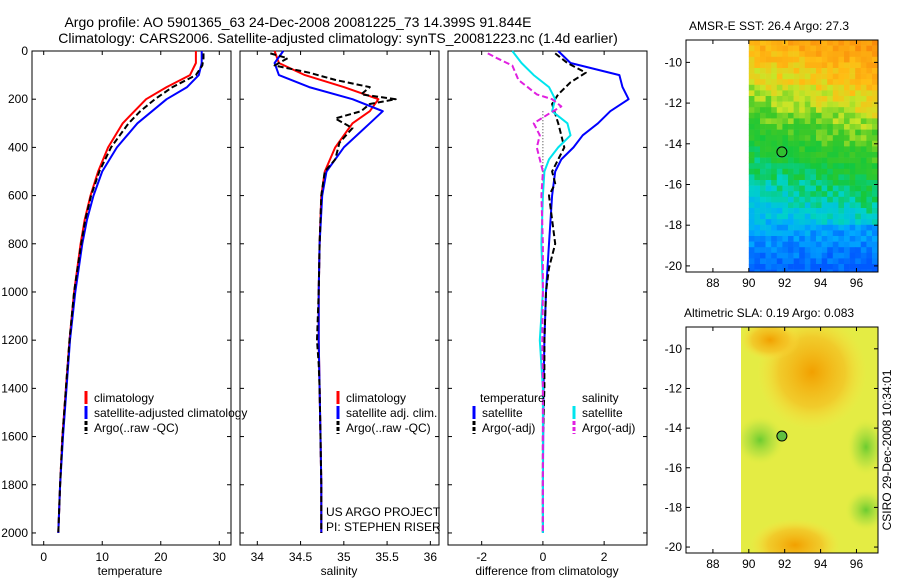  What do you see at coordinates (785, 283) in the screenshot?
I see `x-tick-label: 92` at bounding box center [785, 283].